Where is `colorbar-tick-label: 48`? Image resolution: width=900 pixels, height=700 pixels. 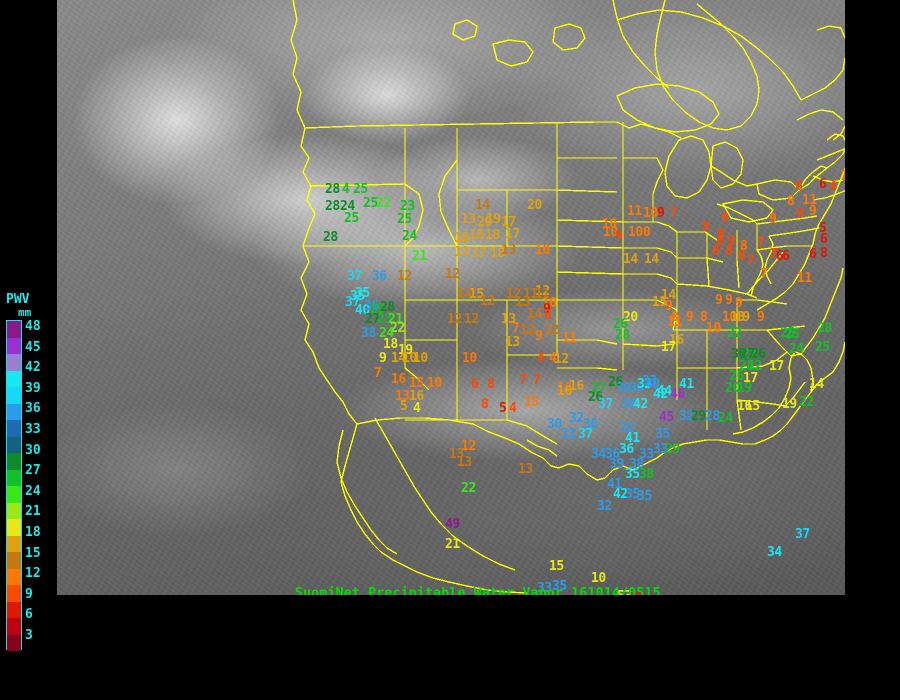 colorbar-tick-label: 48 is located at coordinates (33, 326).